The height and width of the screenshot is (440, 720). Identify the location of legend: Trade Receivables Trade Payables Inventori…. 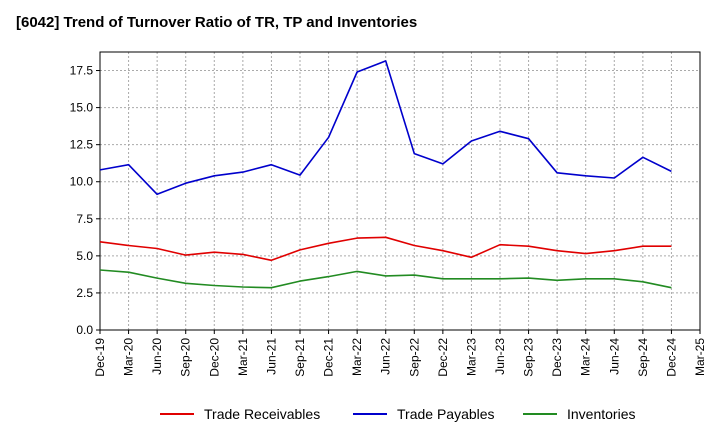
(397, 414).